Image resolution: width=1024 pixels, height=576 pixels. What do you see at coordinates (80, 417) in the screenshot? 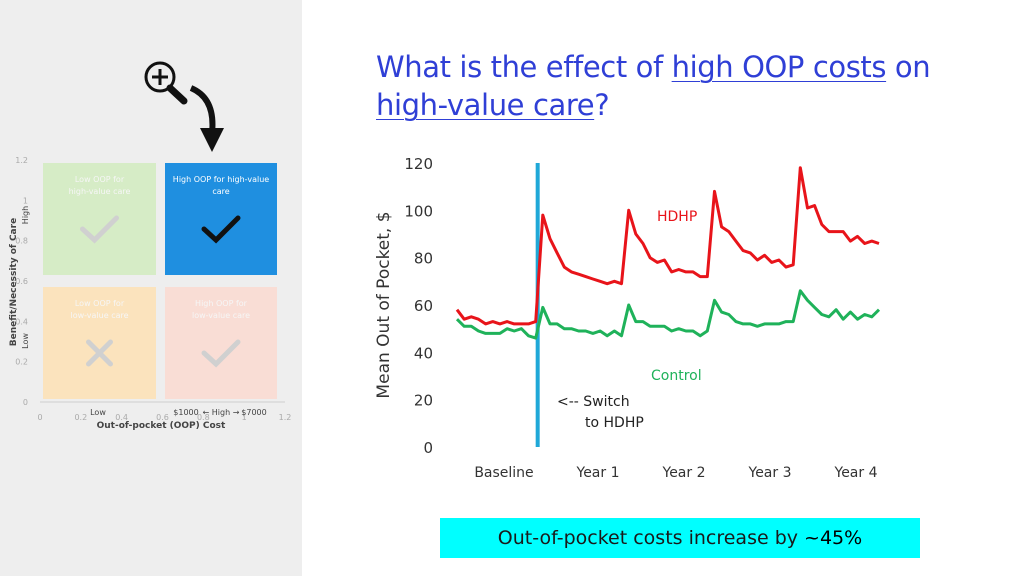
I see `quad-x-tick: 0.2` at bounding box center [80, 417].